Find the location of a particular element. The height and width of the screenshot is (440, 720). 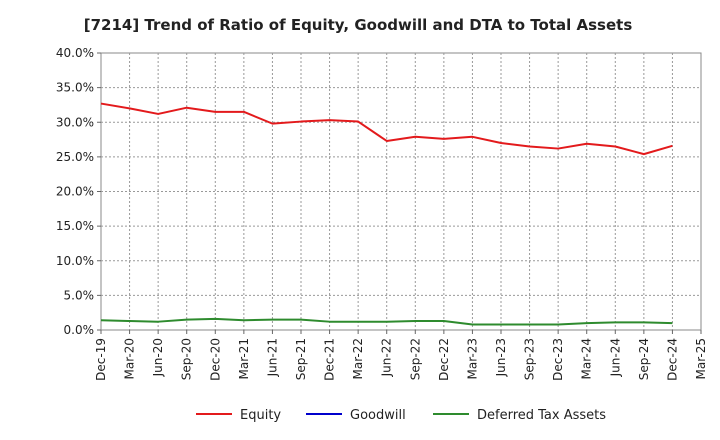

x-tick-label: Jun-24 is located at coordinates (615, 357).